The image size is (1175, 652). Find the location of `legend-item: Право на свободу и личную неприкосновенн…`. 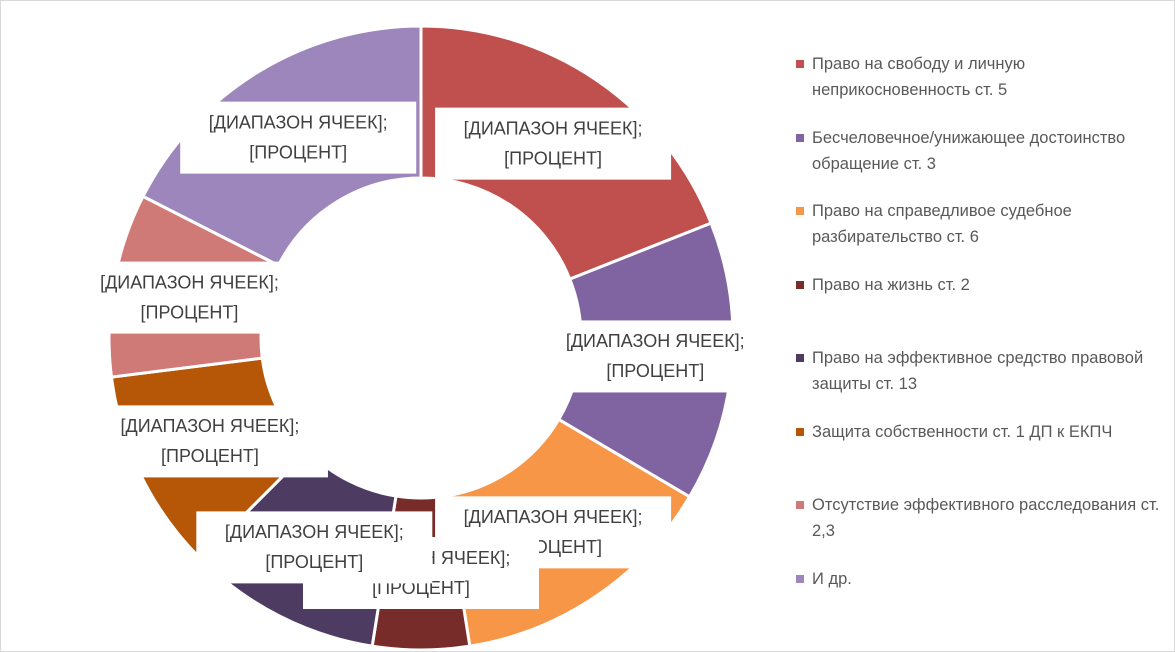

legend-item: Право на свободу и личную неприкосновенн… is located at coordinates (981, 88).